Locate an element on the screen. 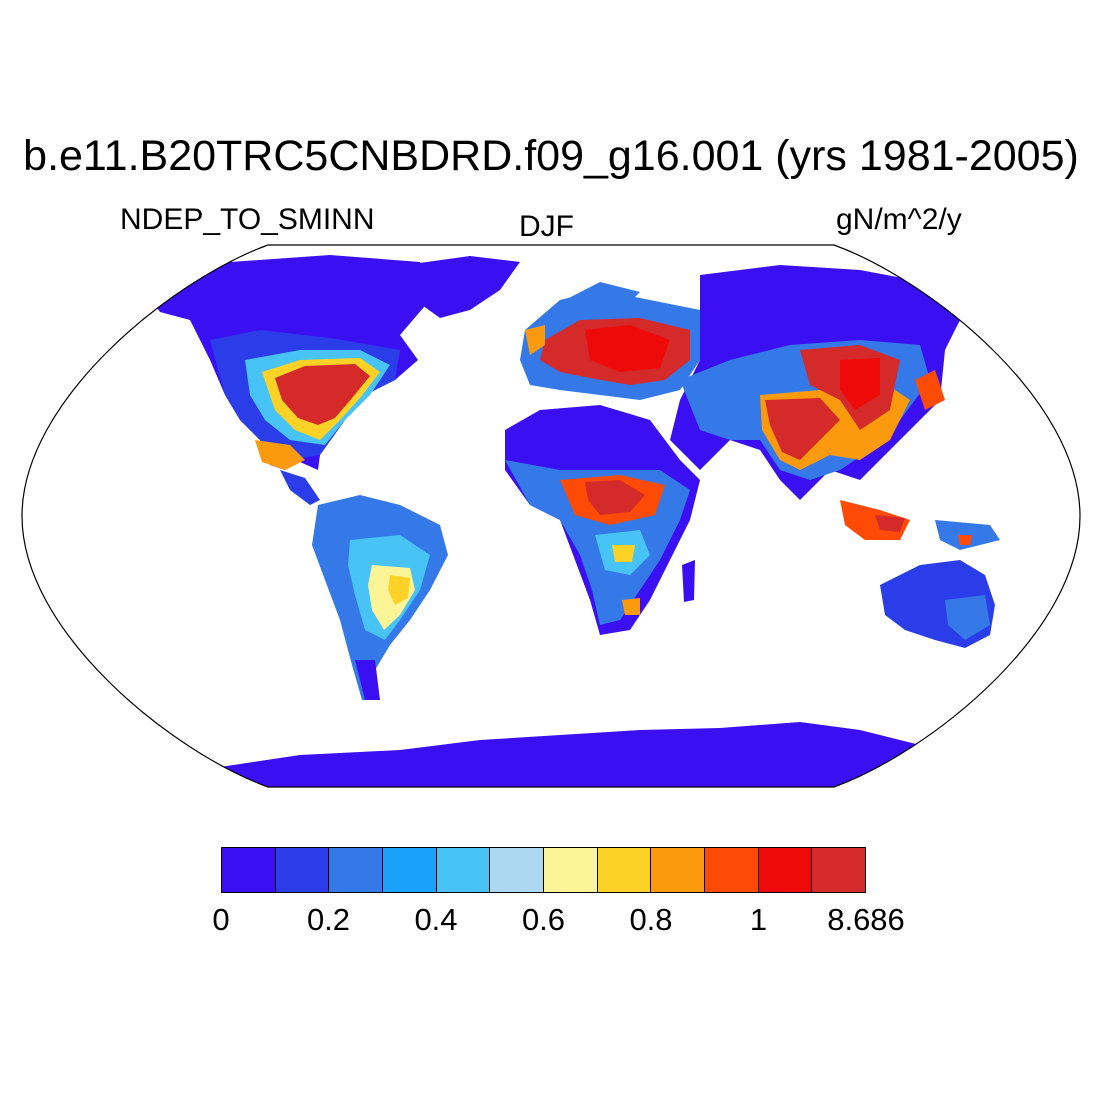 The width and height of the screenshot is (1102, 1102). units-label: gN/m^2/y is located at coordinates (899, 219).